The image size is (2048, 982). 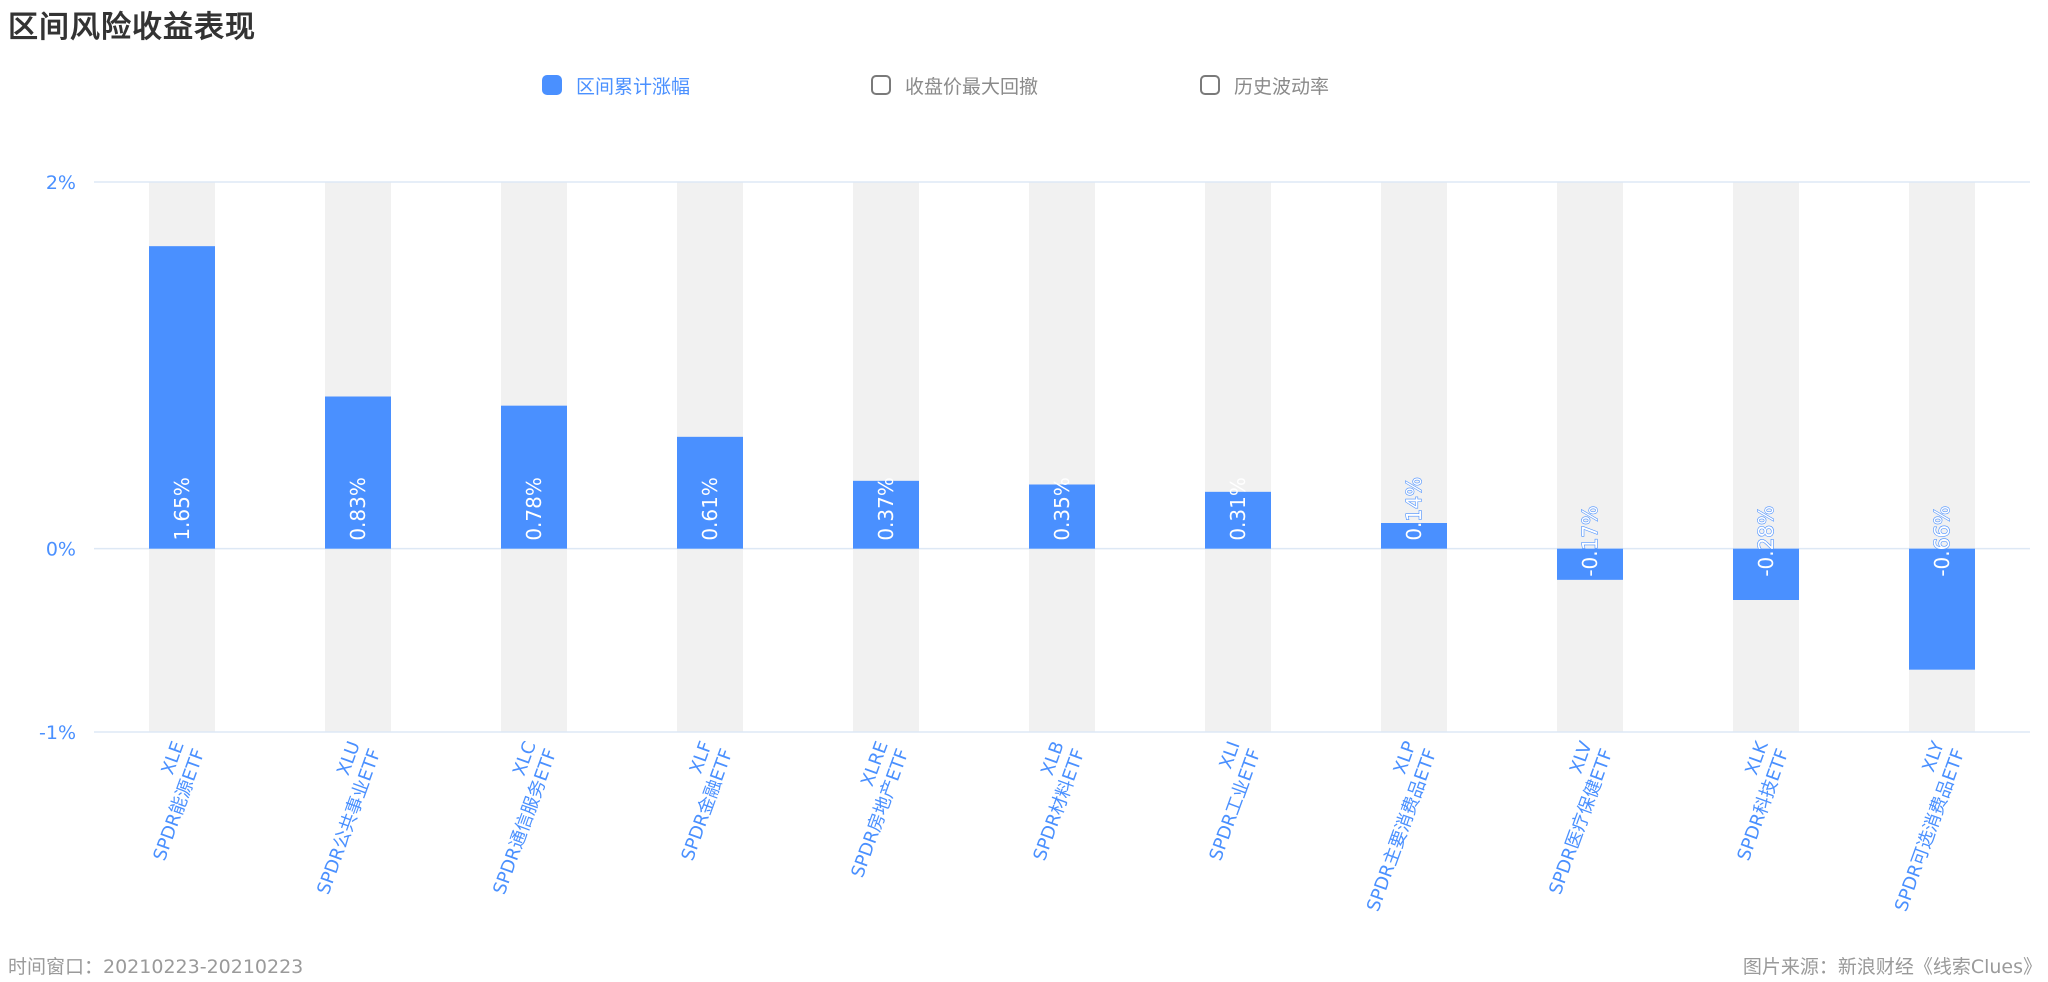 I want to click on time-window-note: 时间窗口：20210223-20210223, so click(x=156, y=967).